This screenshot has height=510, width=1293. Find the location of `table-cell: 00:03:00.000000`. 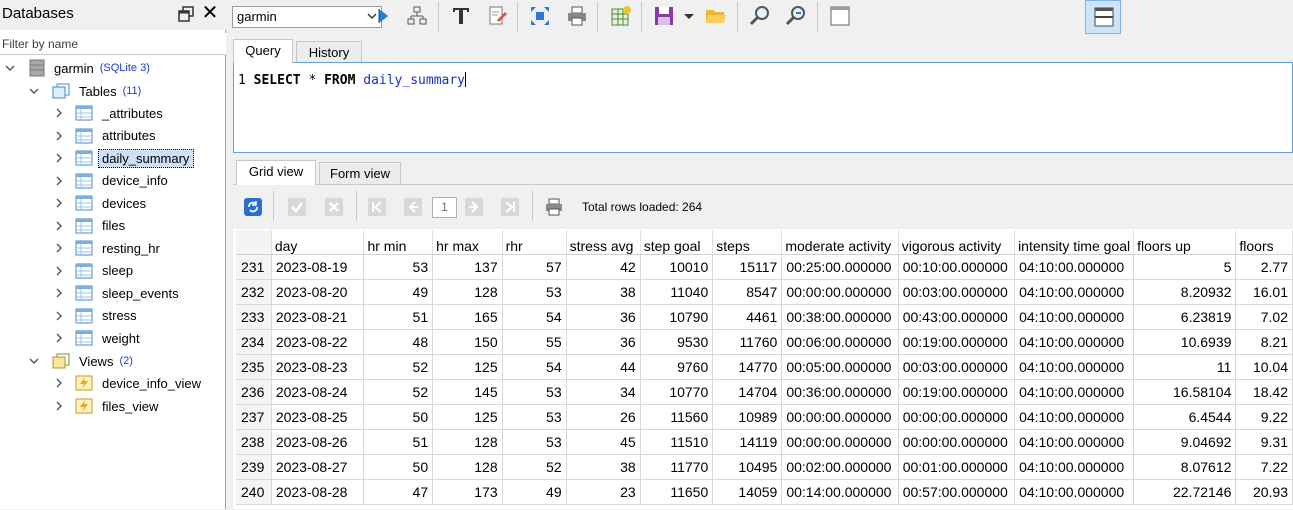

table-cell: 00:03:00.000000 is located at coordinates (957, 292).